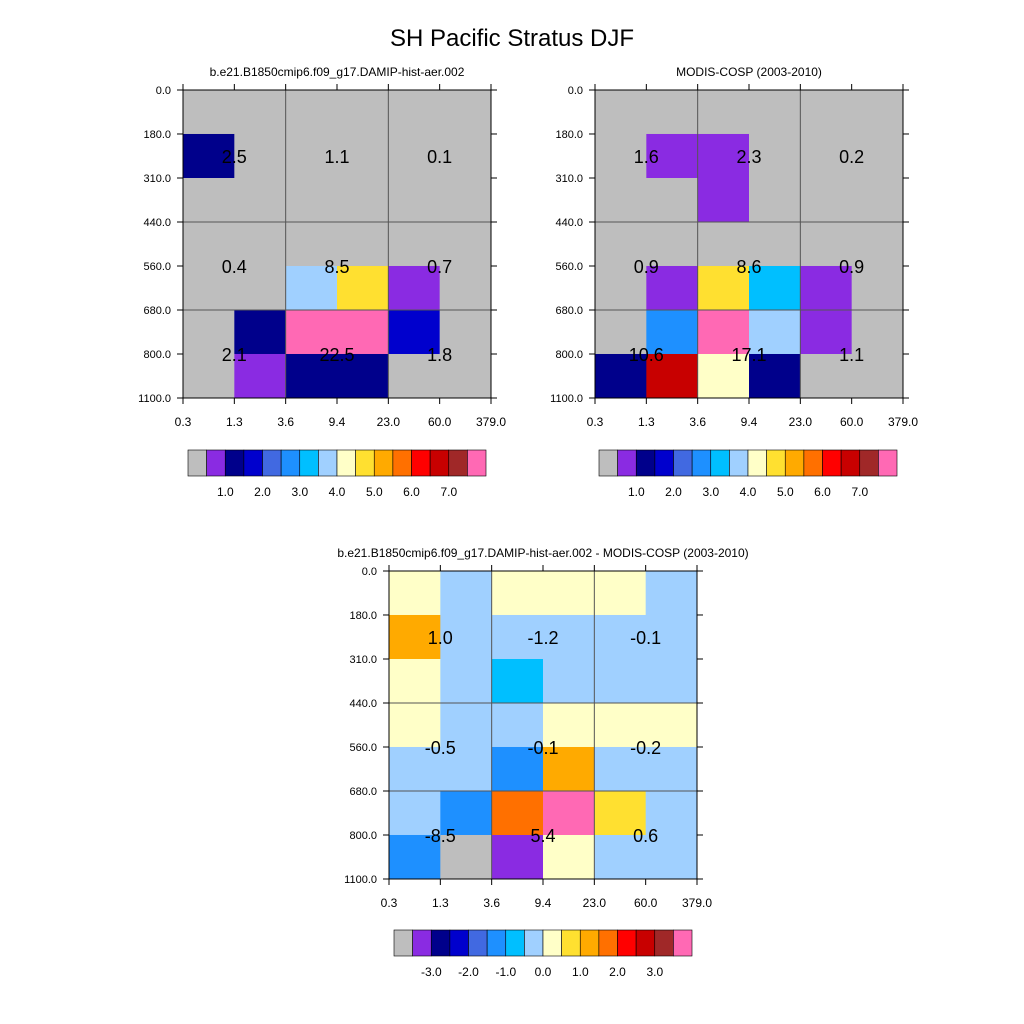  I want to click on box-value-label: 5.4, so click(542, 836).